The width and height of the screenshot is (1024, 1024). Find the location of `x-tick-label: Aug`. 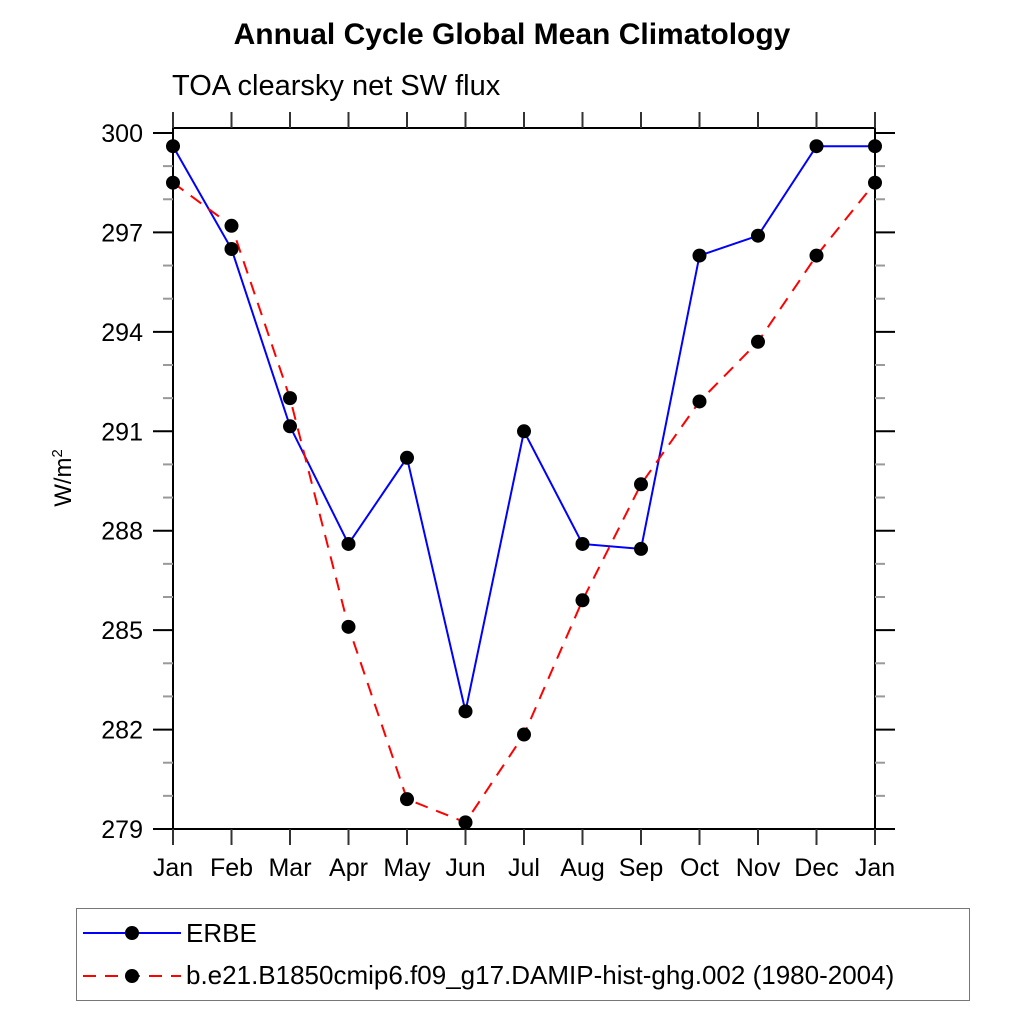

x-tick-label: Aug is located at coordinates (582, 868).